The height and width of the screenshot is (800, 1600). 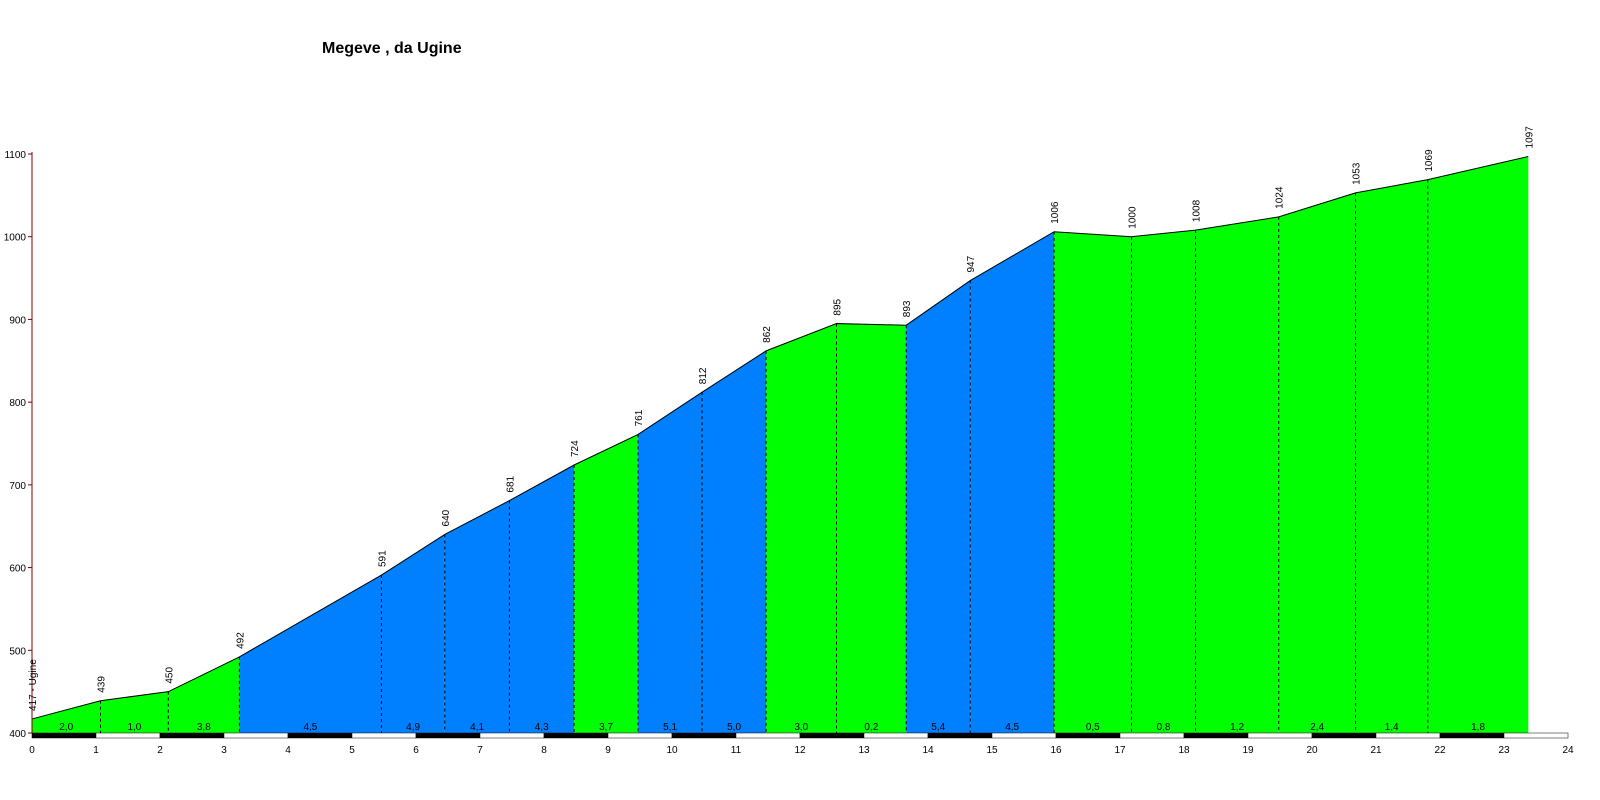 What do you see at coordinates (703, 375) in the screenshot?
I see `elevation-label: 812` at bounding box center [703, 375].